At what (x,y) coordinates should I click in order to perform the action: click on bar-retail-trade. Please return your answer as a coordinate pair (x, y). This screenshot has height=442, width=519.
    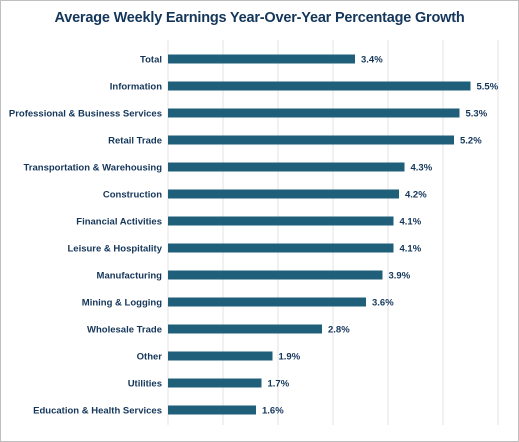
    Looking at the image, I should click on (311, 140).